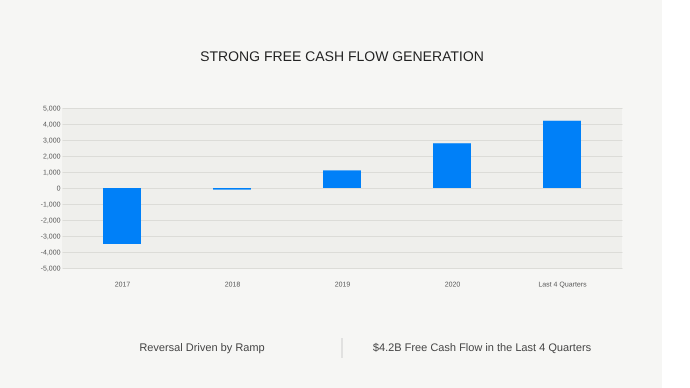 This screenshot has height=388, width=690. What do you see at coordinates (202, 348) in the screenshot?
I see `text: Reversal Driven by Ramp` at bounding box center [202, 348].